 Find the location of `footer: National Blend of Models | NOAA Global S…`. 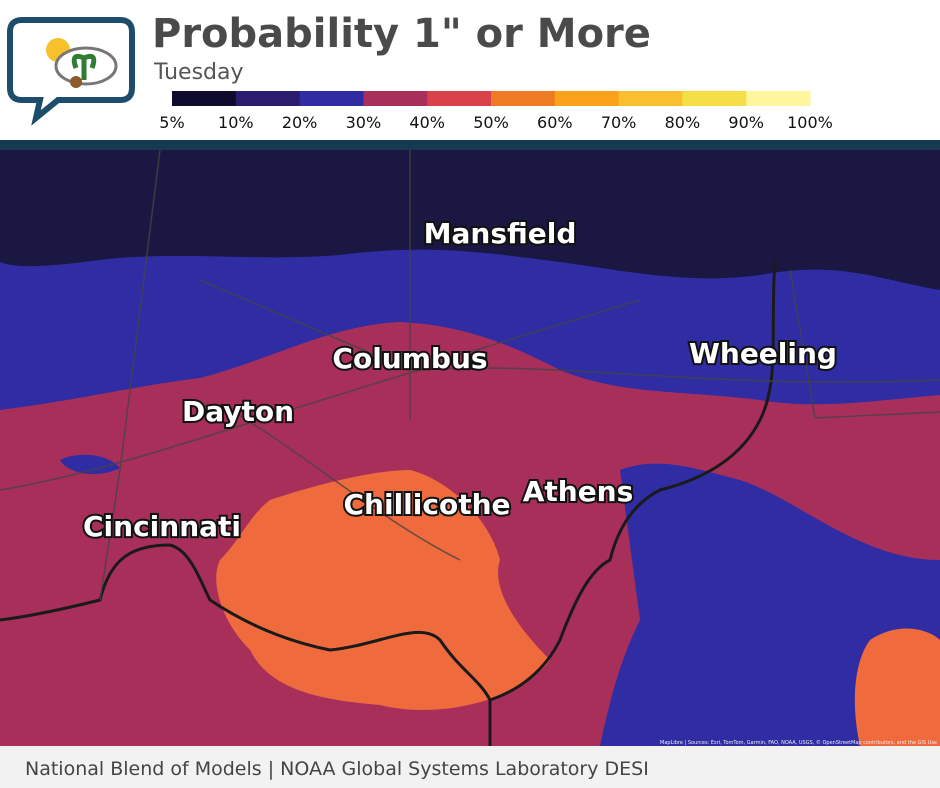

footer: National Blend of Models | NOAA Global S… is located at coordinates (337, 769).